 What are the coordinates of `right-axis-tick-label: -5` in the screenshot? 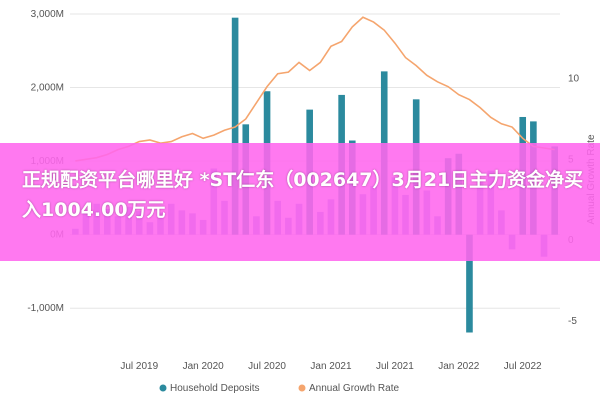 It's located at (572, 321).